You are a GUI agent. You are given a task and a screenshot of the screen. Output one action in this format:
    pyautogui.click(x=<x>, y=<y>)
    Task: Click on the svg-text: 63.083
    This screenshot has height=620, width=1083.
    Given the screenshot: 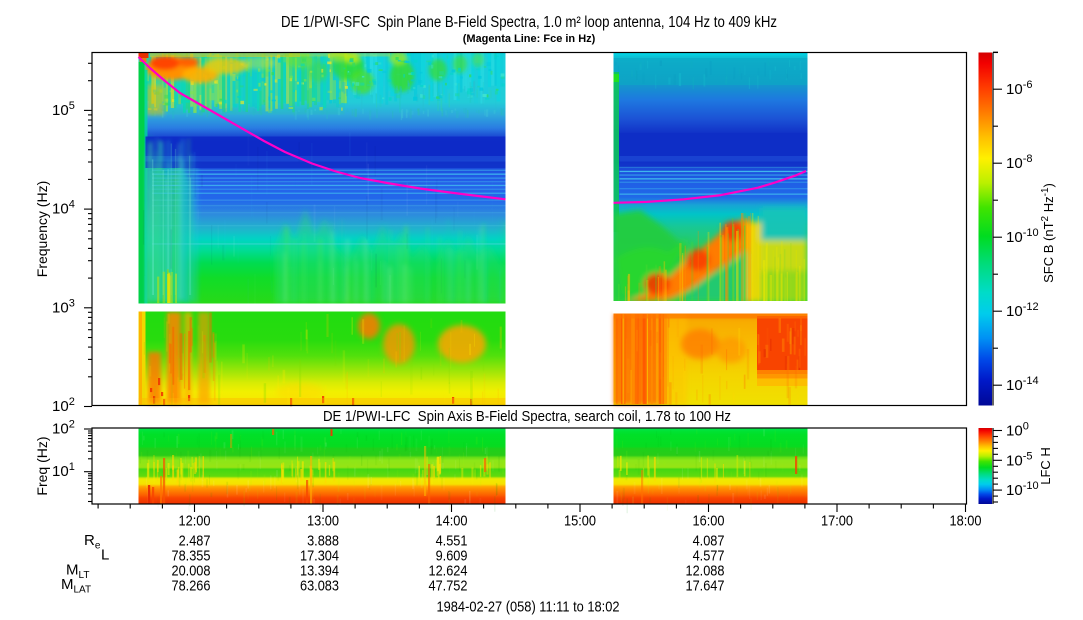 What is the action you would take?
    pyautogui.click(x=319, y=586)
    